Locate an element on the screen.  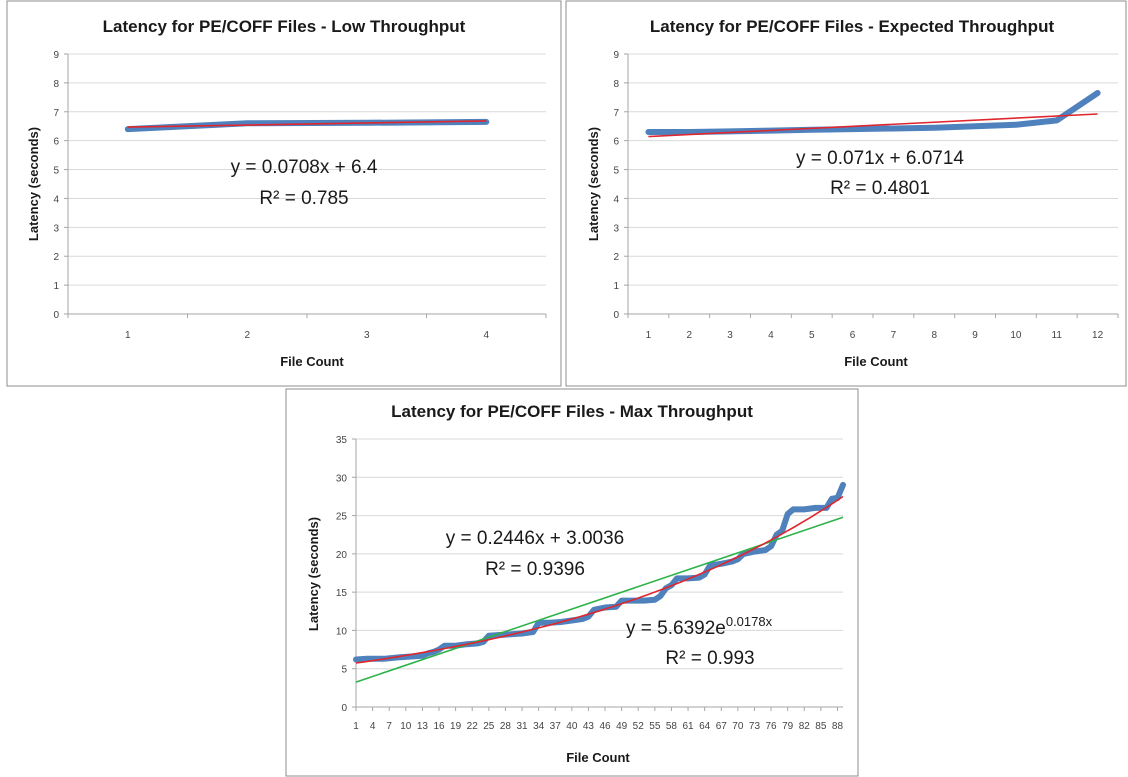
exponential-equation-base: y = 5.6392e is located at coordinates (676, 628).